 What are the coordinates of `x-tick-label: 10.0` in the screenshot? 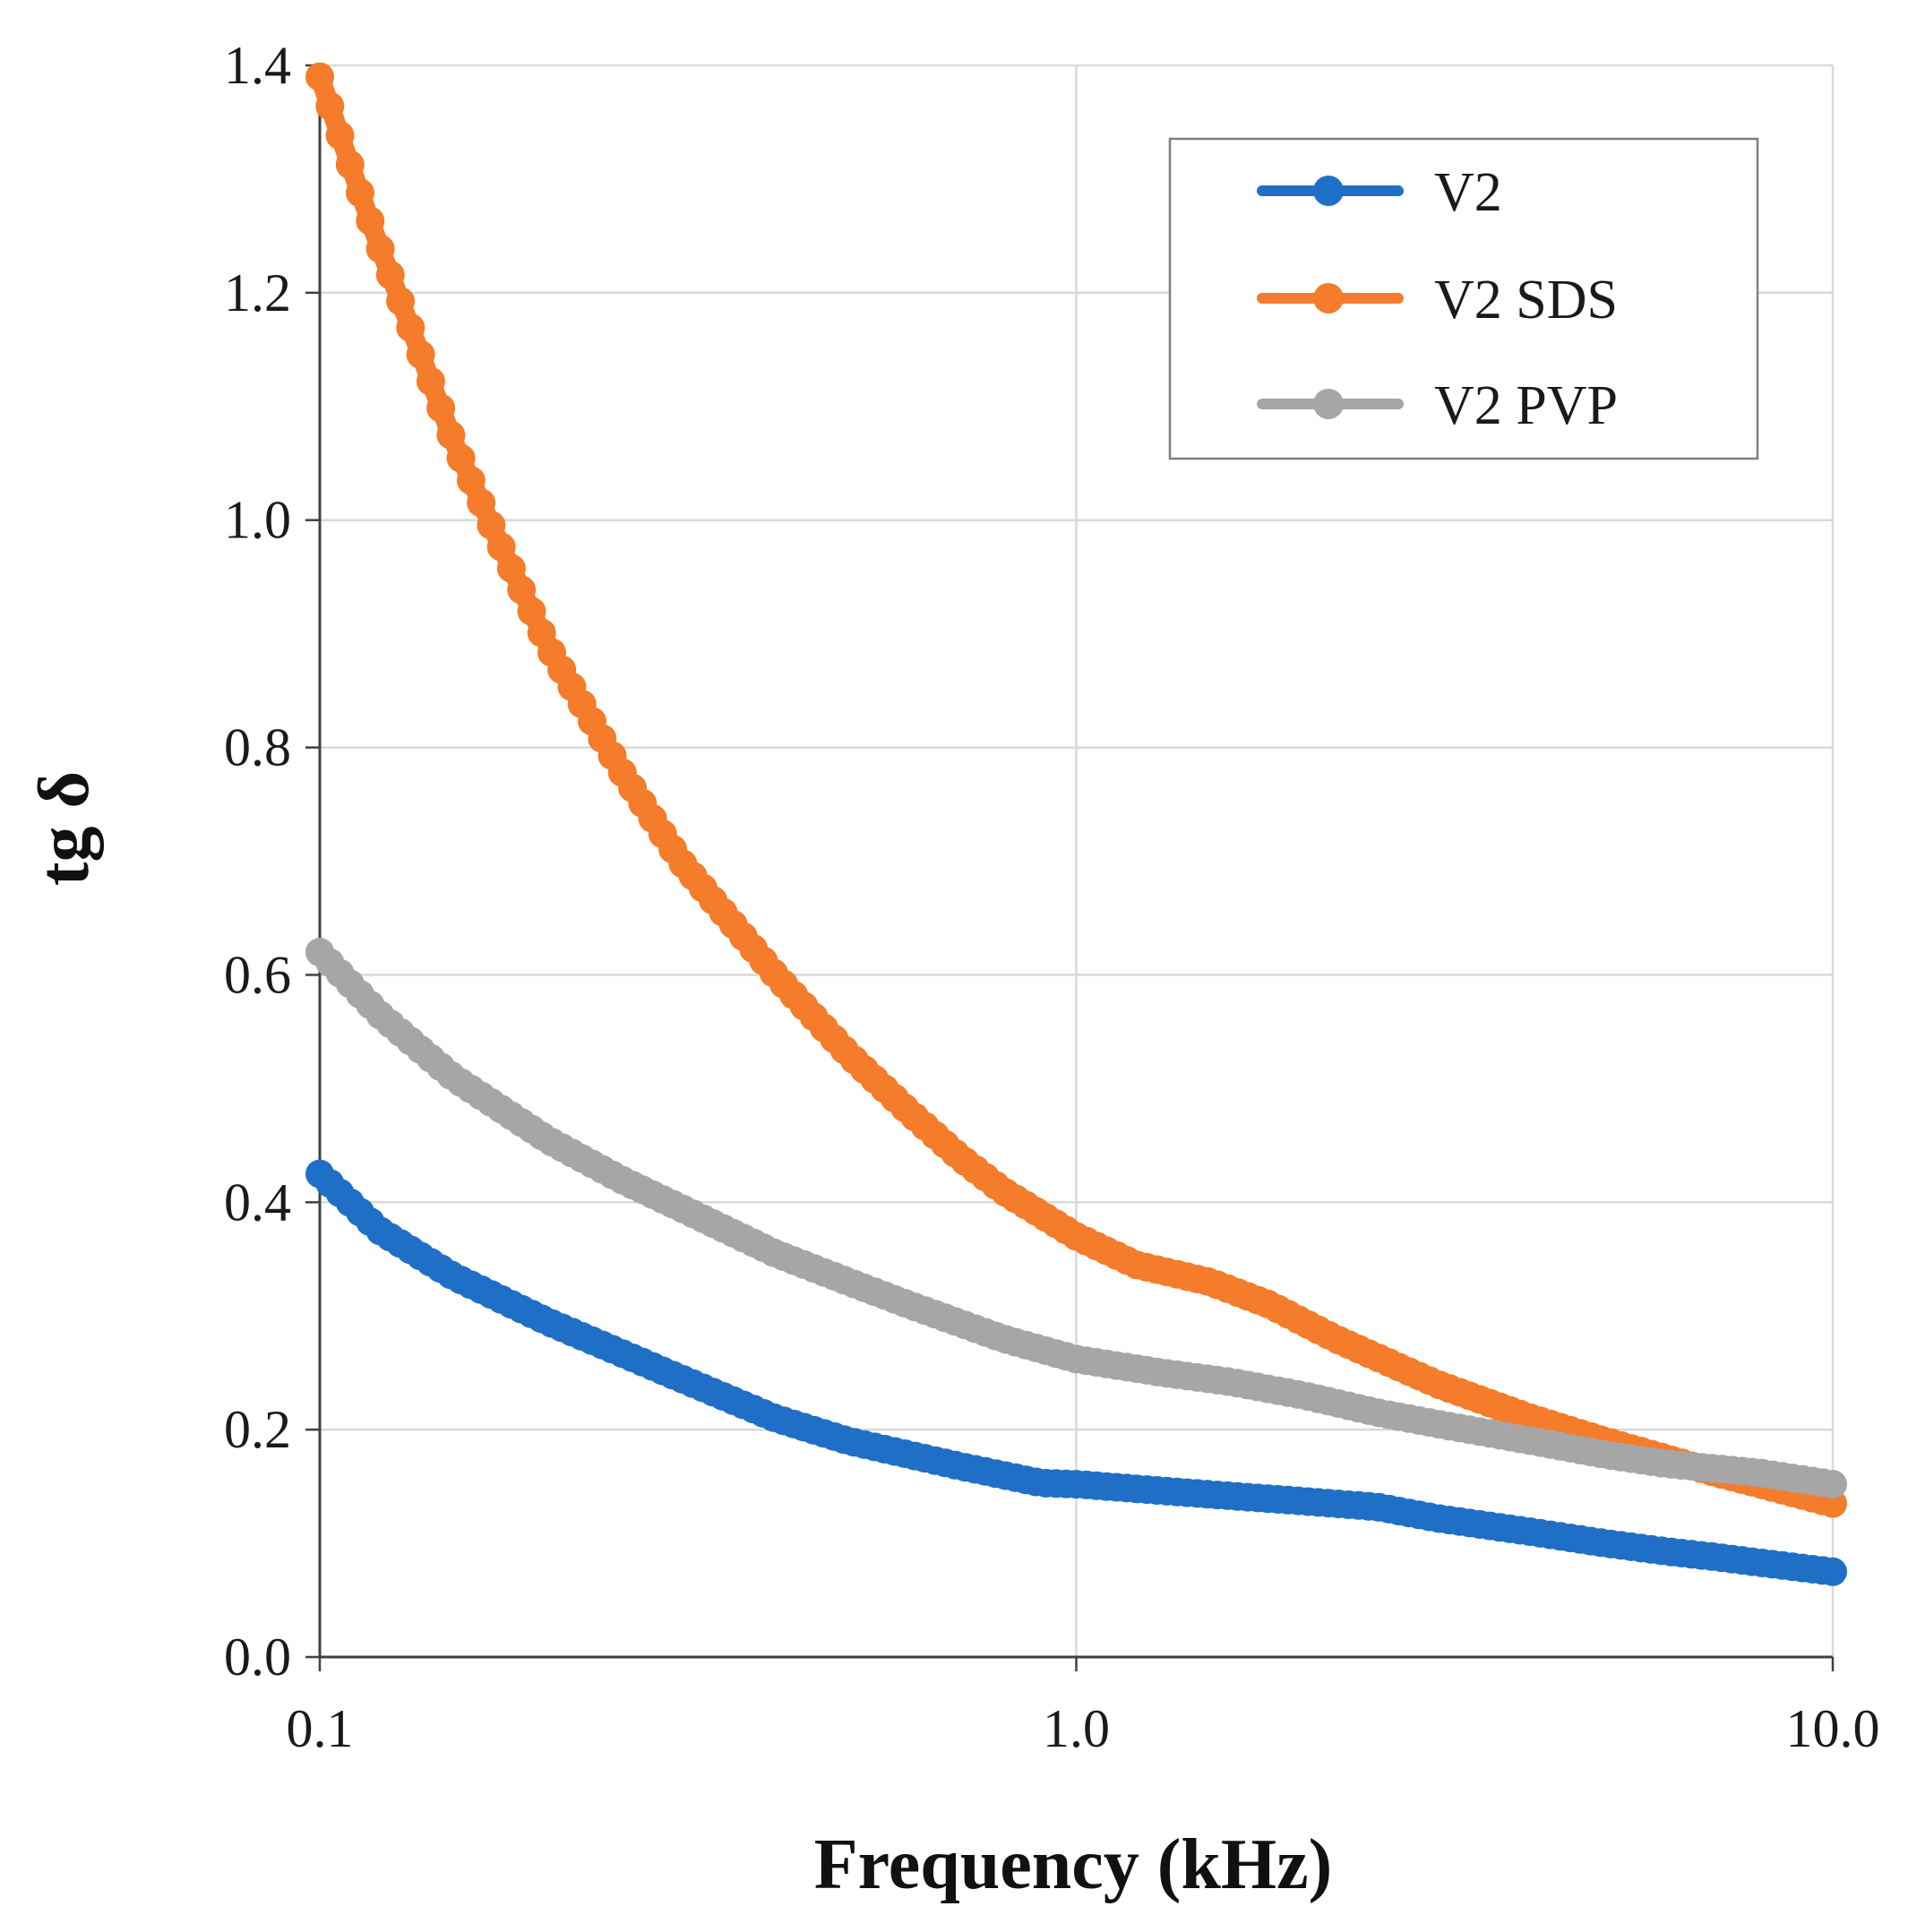 It's located at (1833, 1728).